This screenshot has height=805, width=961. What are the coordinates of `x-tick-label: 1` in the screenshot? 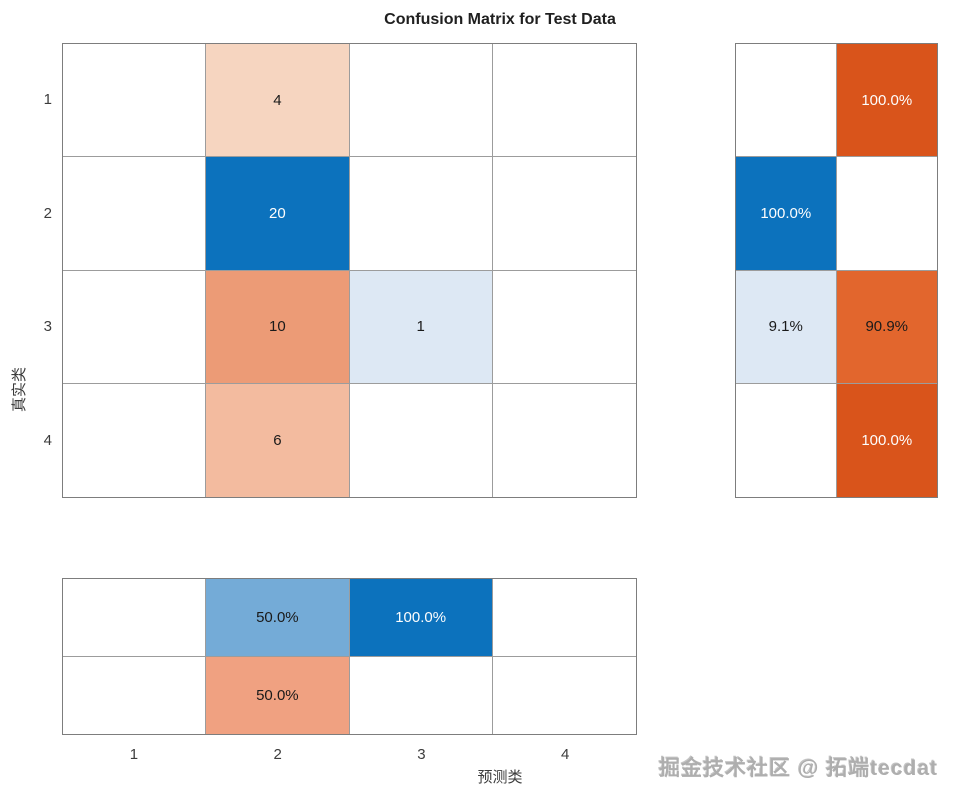 It's located at (134, 754).